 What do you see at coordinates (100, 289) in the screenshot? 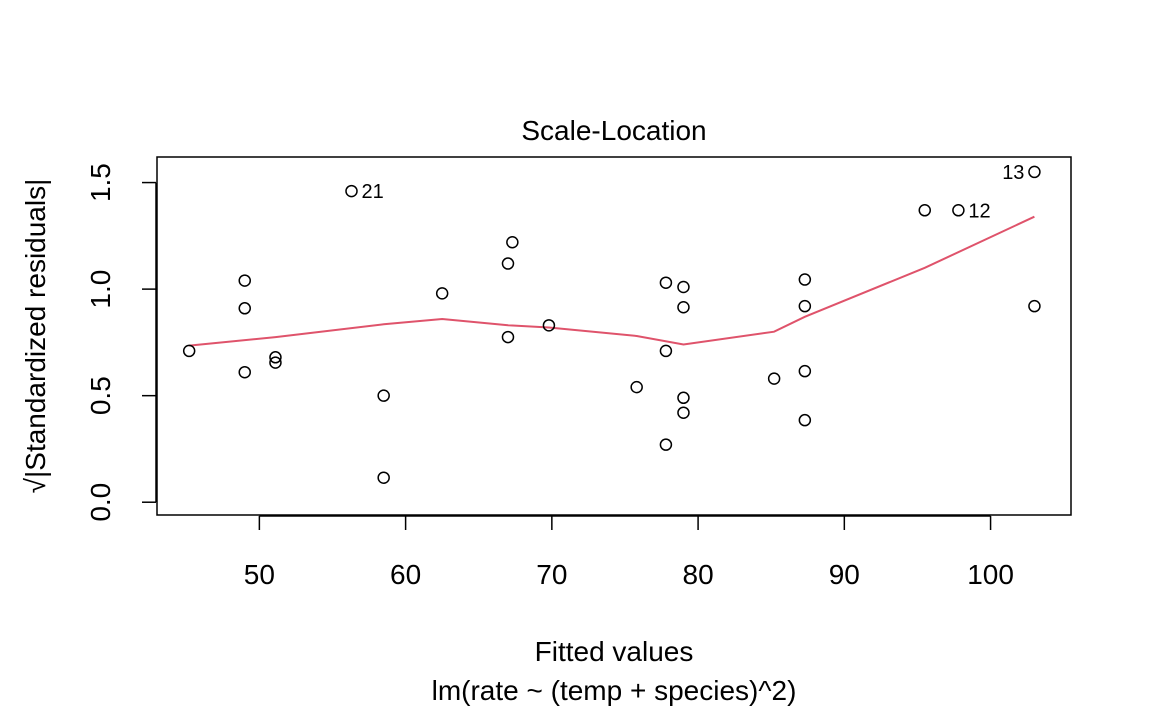
I see `y-tick-label: 1.0` at bounding box center [100, 289].